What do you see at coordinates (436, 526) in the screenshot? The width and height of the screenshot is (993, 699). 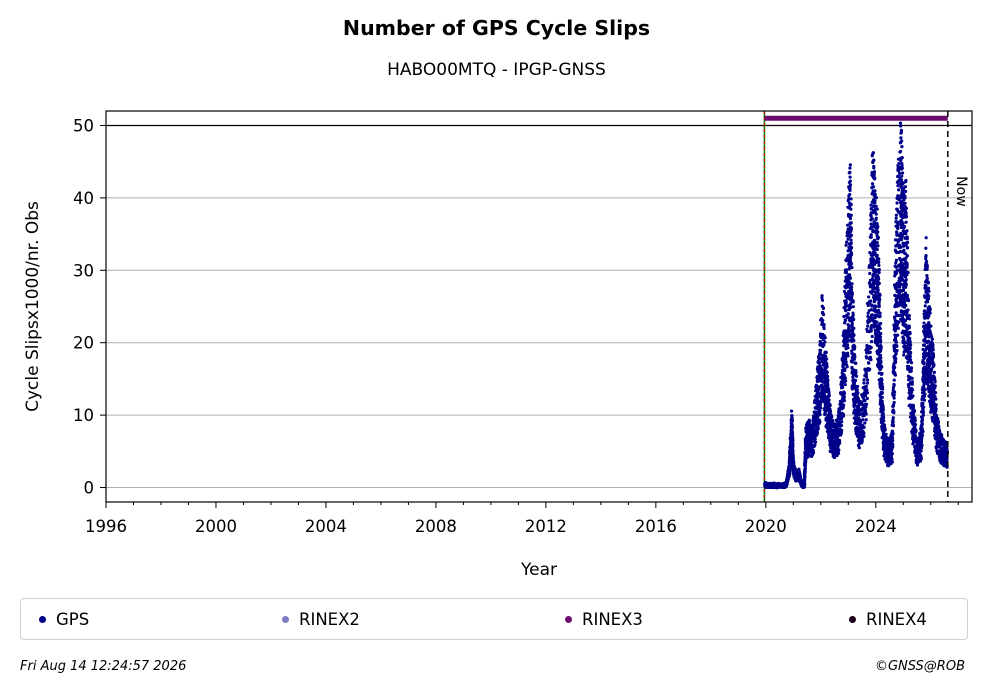 I see `x-tick-label: 2008` at bounding box center [436, 526].